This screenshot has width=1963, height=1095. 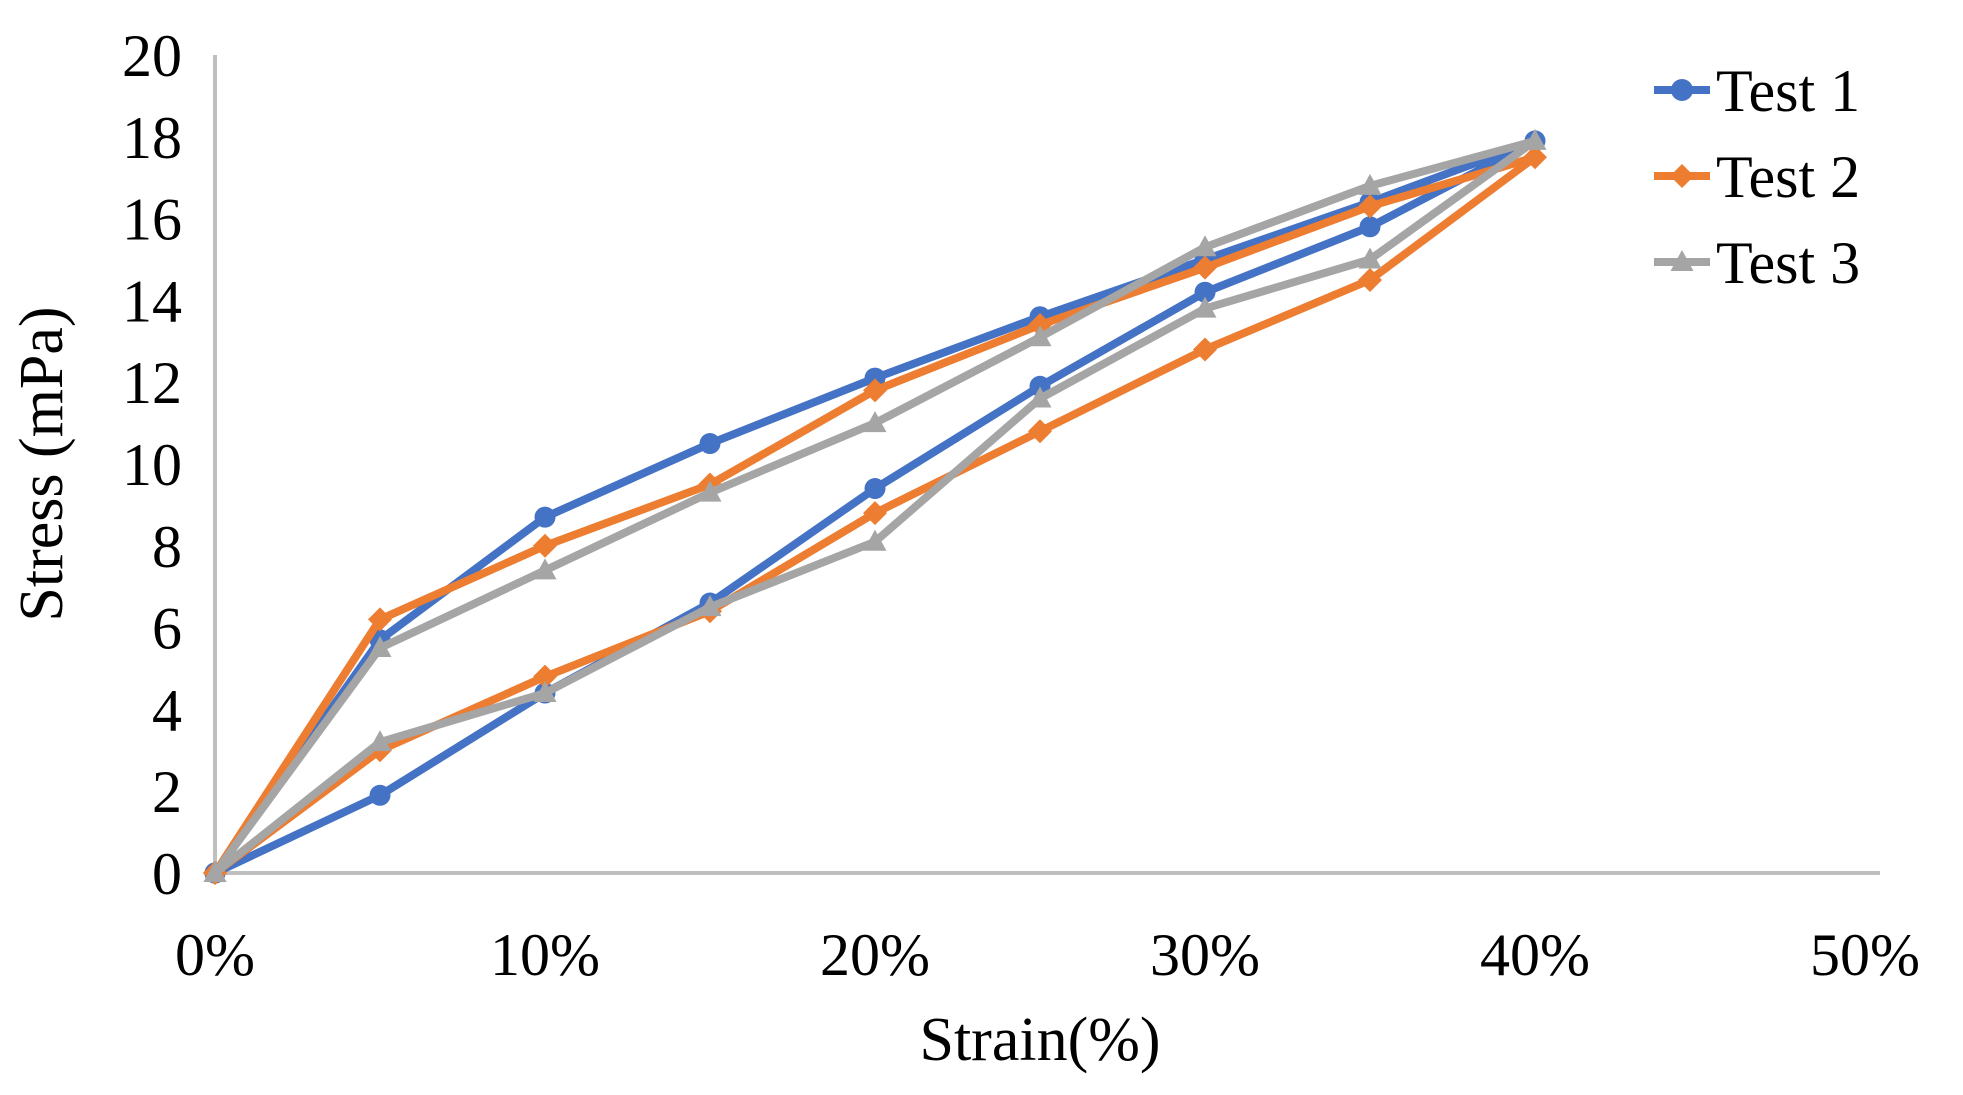 What do you see at coordinates (42, 463) in the screenshot?
I see `y-axis-title: Stress (mPa)` at bounding box center [42, 463].